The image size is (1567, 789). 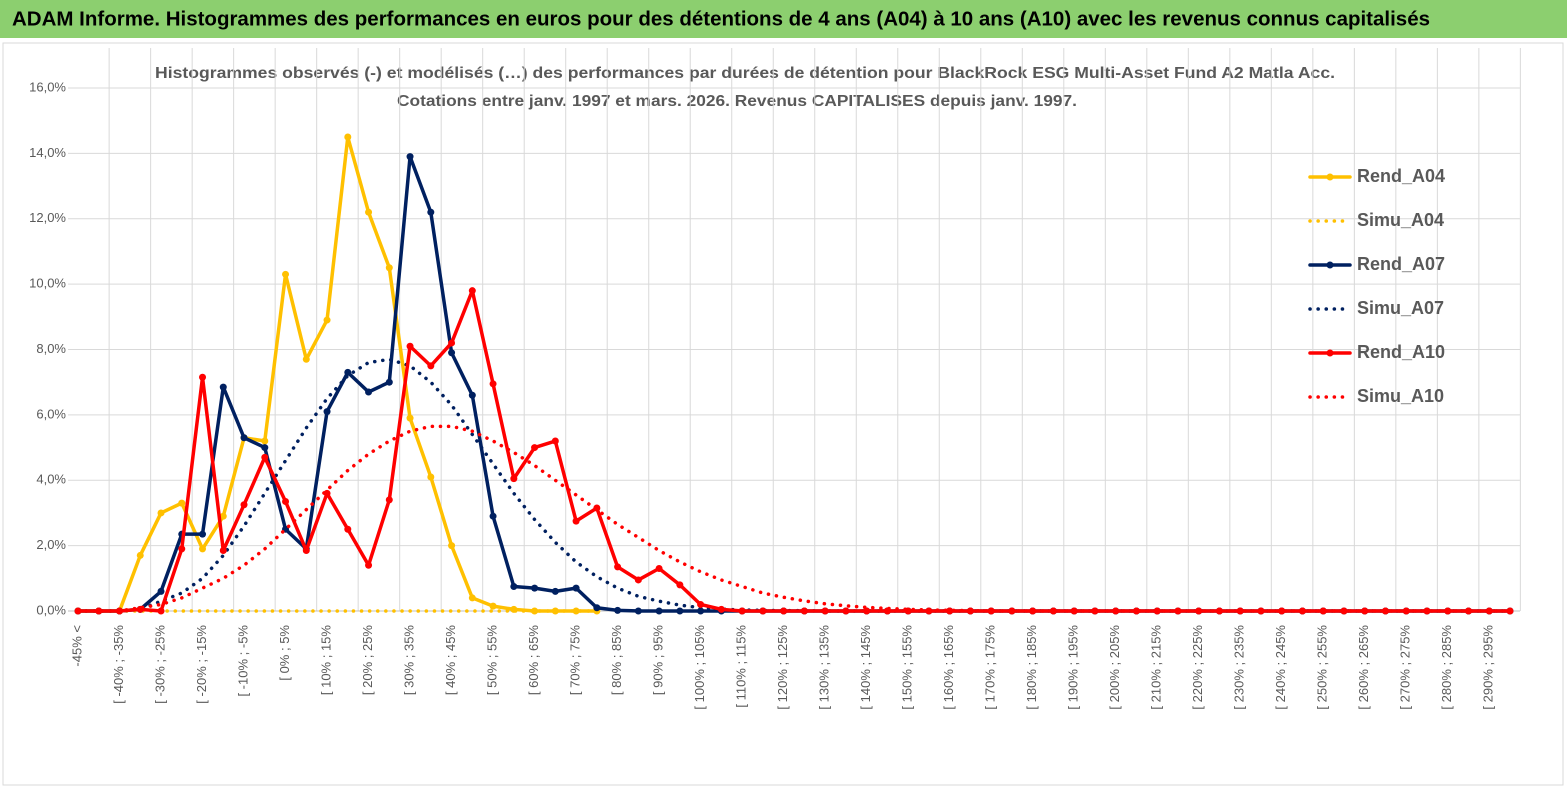 What do you see at coordinates (47, 283) in the screenshot?
I see `y-tick-label: 10,0%` at bounding box center [47, 283].